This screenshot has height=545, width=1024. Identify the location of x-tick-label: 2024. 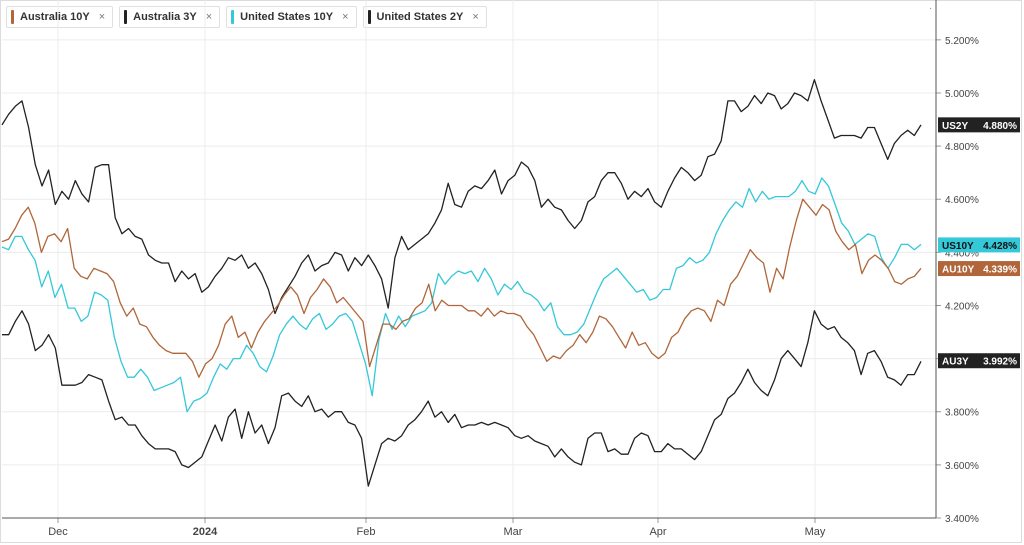
(205, 532).